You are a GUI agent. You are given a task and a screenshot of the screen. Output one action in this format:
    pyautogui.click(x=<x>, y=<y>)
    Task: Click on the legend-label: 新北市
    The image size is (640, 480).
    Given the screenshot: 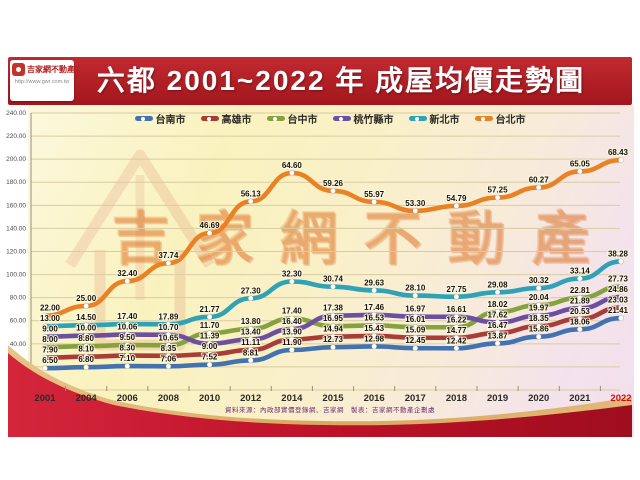 What is the action you would take?
    pyautogui.click(x=444, y=120)
    